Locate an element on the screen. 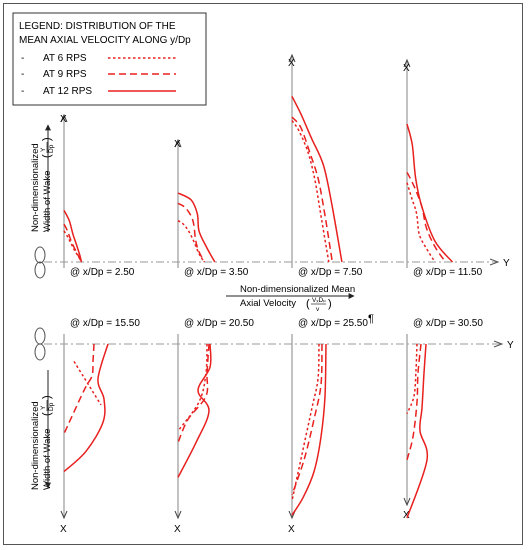  panel-4-series-at-6-rps is located at coordinates (421, 222).